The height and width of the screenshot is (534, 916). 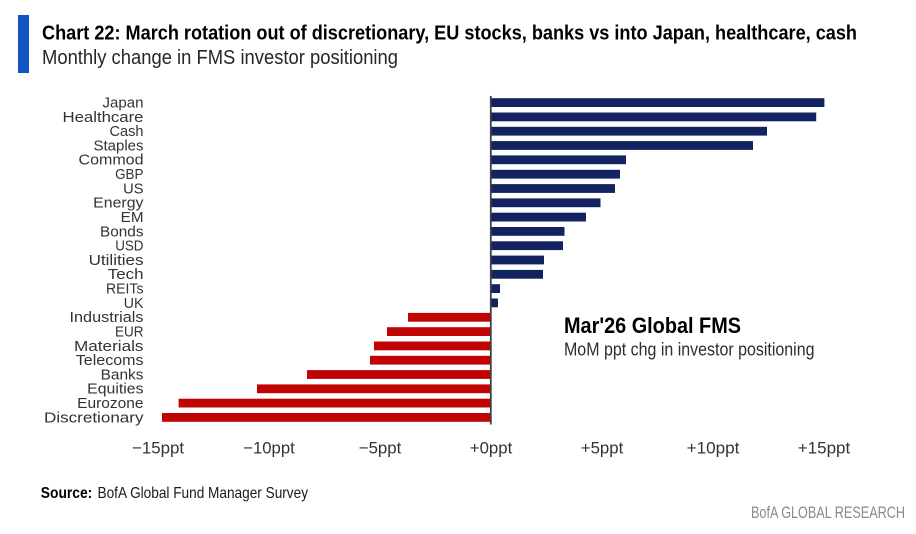 What do you see at coordinates (132, 217) in the screenshot?
I see `svg-text: EM` at bounding box center [132, 217].